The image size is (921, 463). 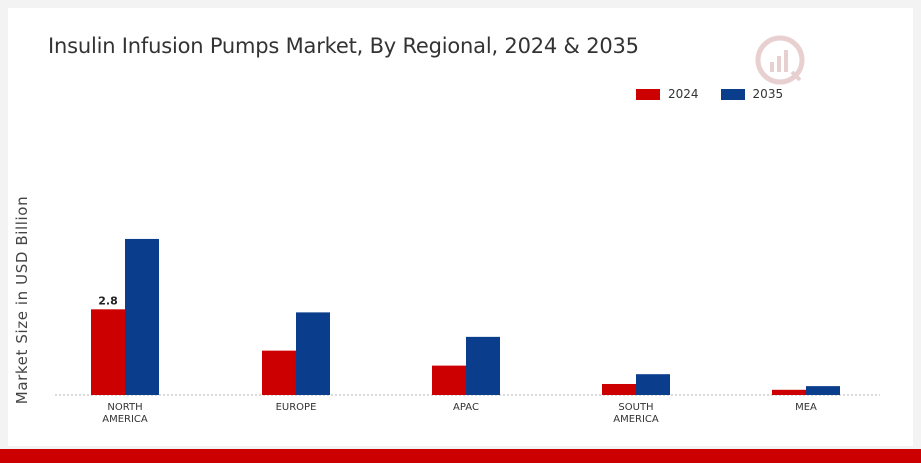 I want to click on bar-apac-2024, so click(x=449, y=380).